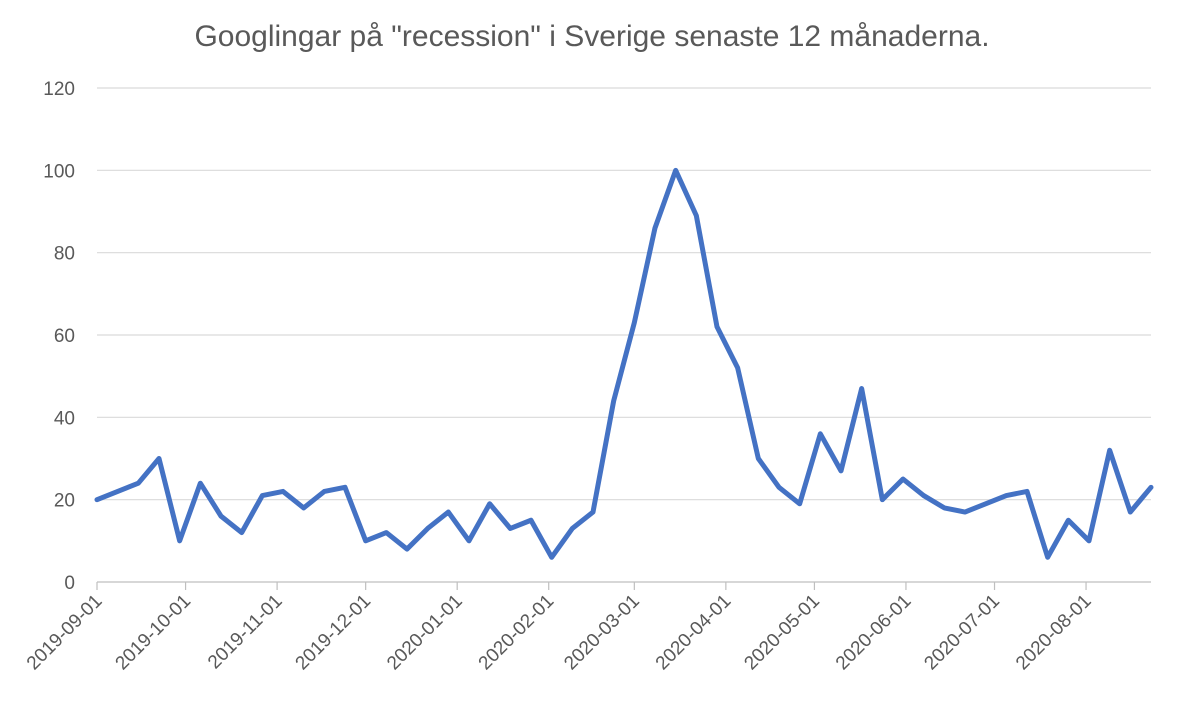 This screenshot has height=704, width=1190. I want to click on y-tick-label: 120, so click(59, 89).